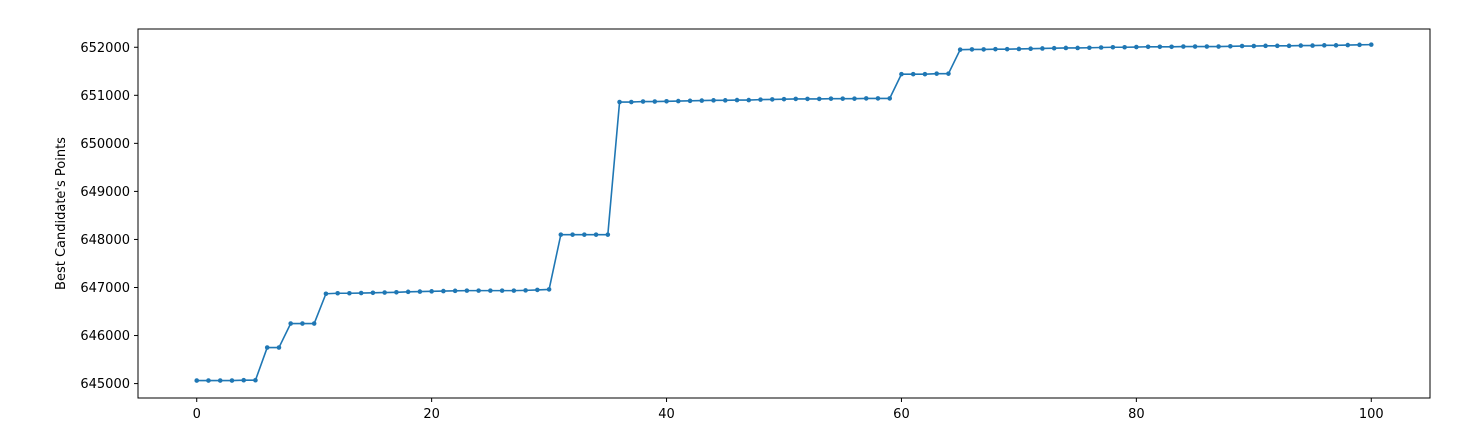 The image size is (1483, 433). What do you see at coordinates (105, 336) in the screenshot?
I see `y-tick-label: 646000` at bounding box center [105, 336].